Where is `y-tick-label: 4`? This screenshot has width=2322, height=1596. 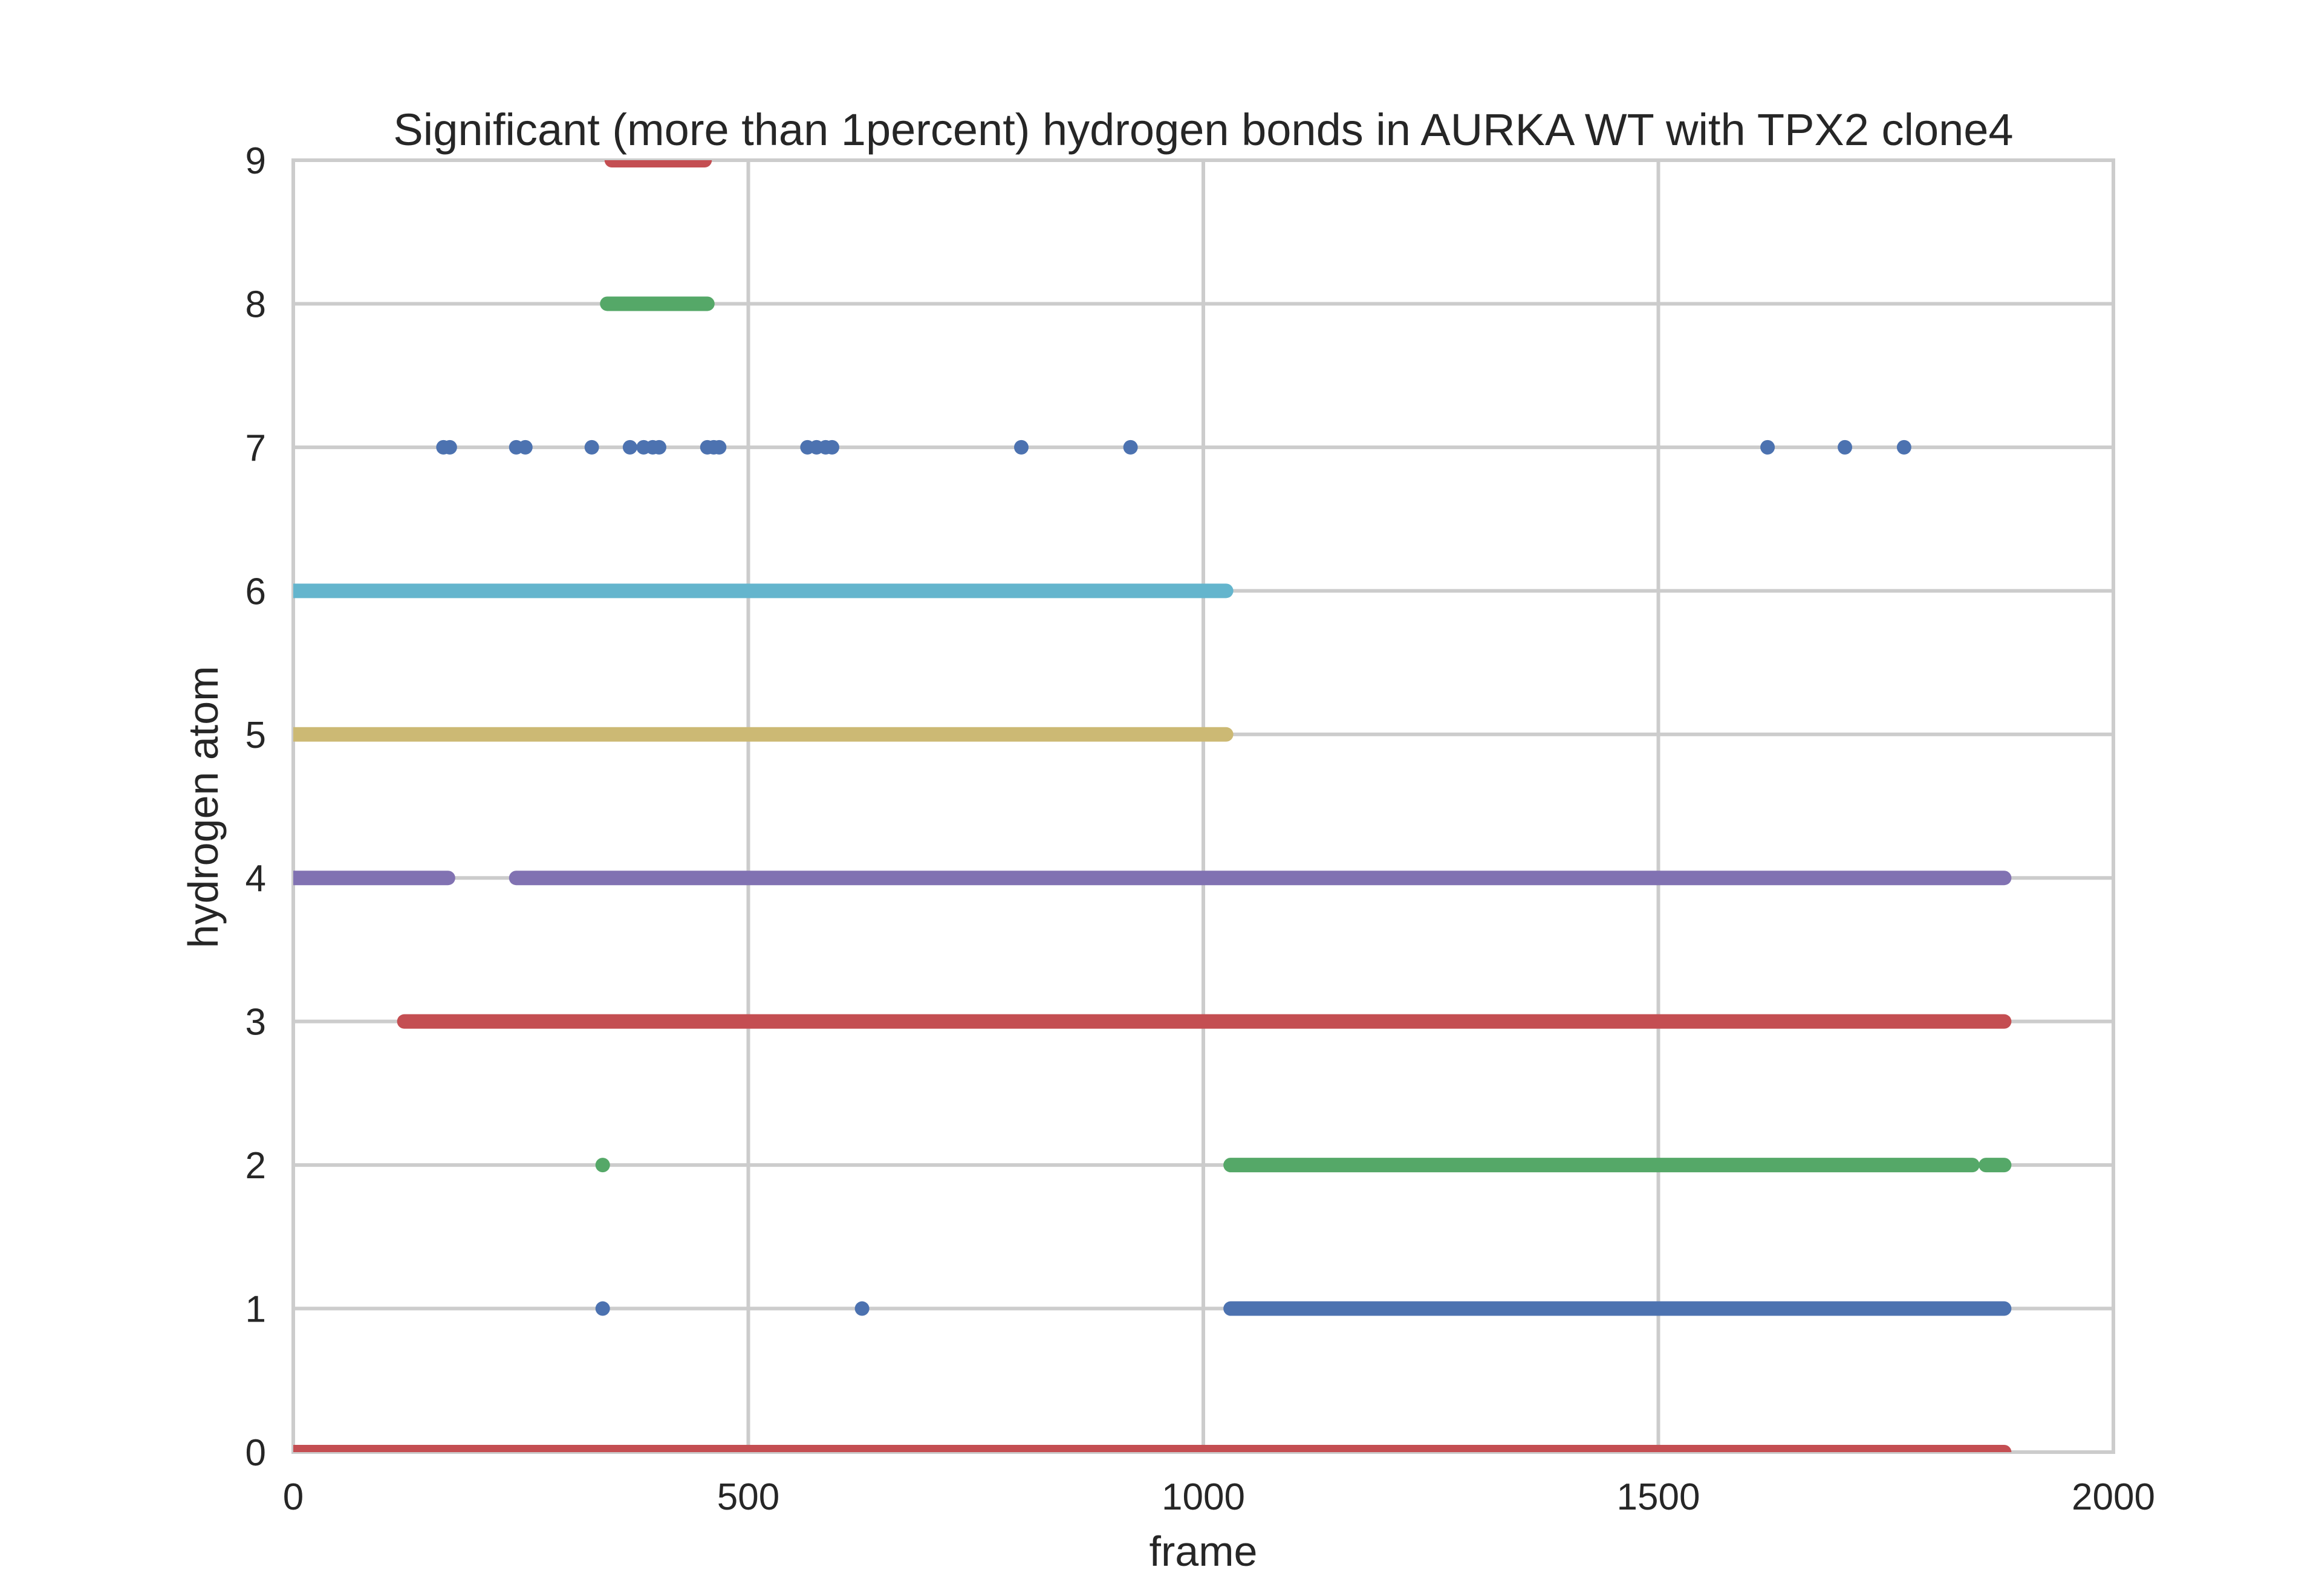
y-tick-label: 4 is located at coordinates (256, 879).